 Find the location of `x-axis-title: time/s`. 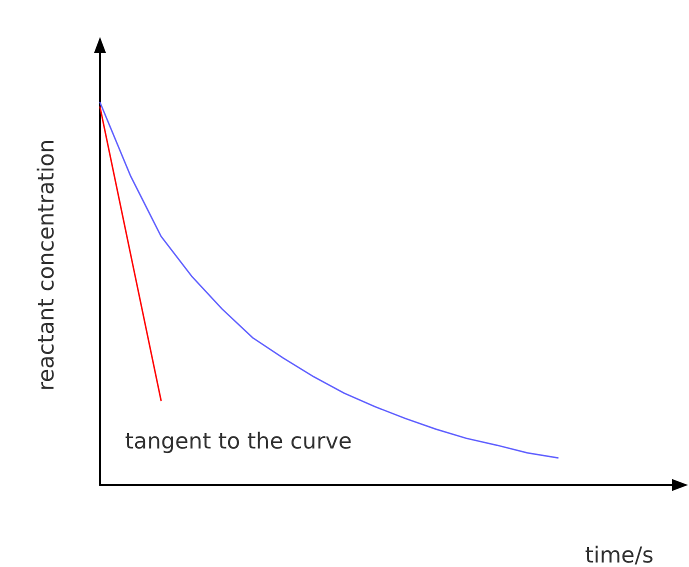

x-axis-title: time/s is located at coordinates (619, 555).